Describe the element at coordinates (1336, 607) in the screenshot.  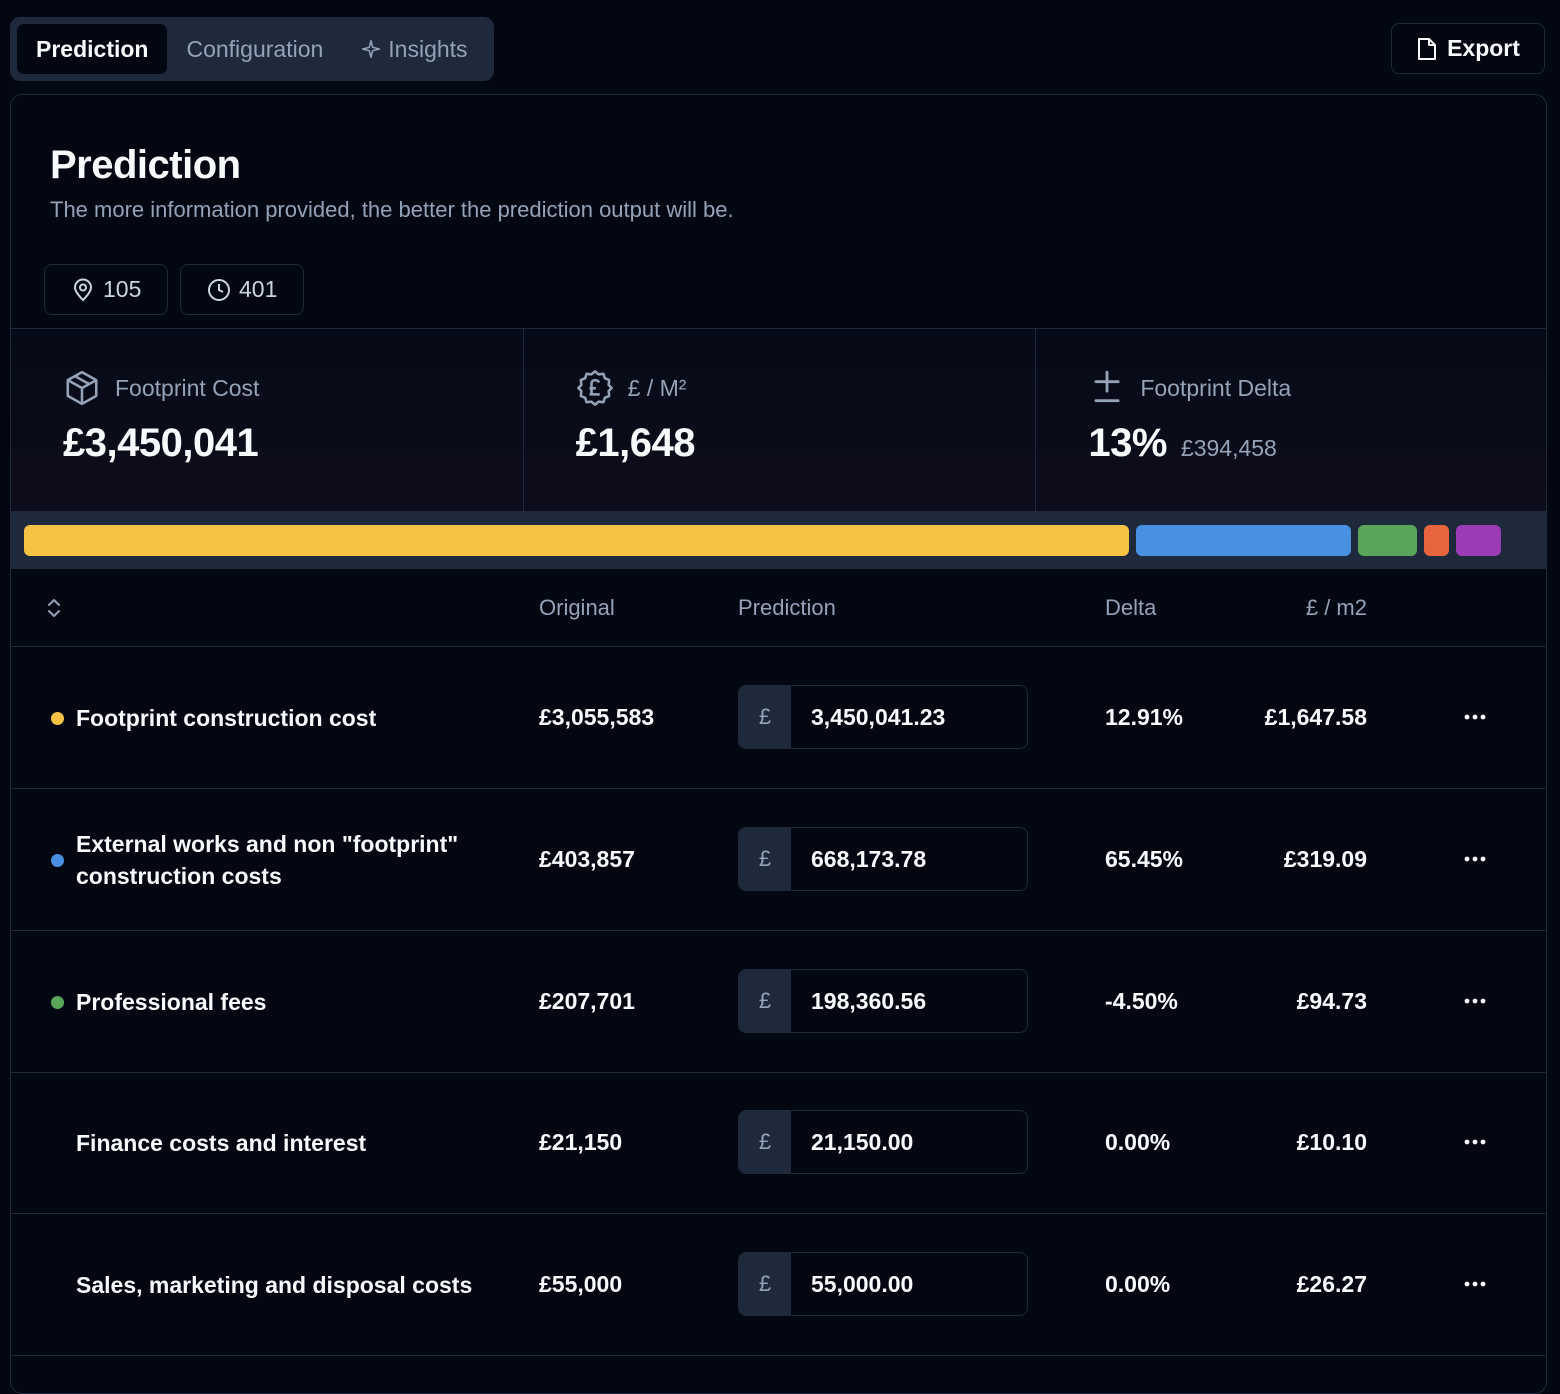
I see `column-header-per-m2: £ / m2` at that location.